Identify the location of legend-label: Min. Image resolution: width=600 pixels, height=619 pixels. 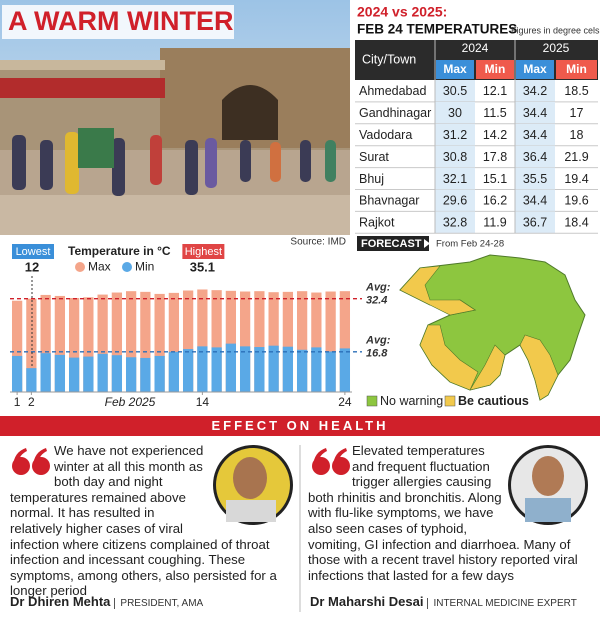
(144, 267).